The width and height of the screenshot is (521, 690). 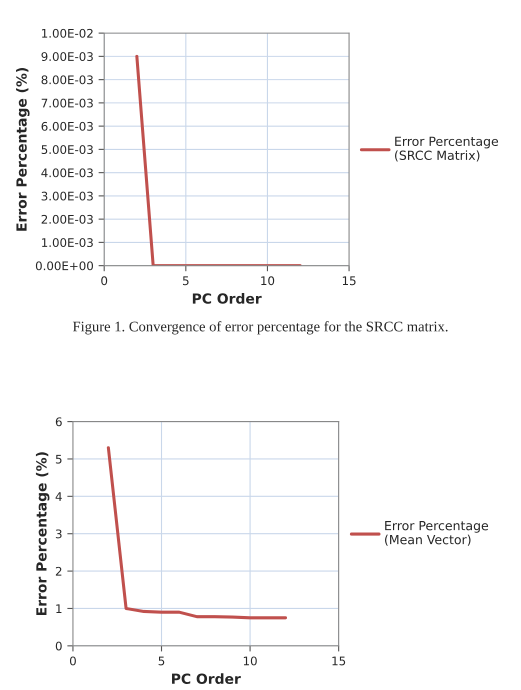 I want to click on x-tick-label: 0, so click(x=104, y=281).